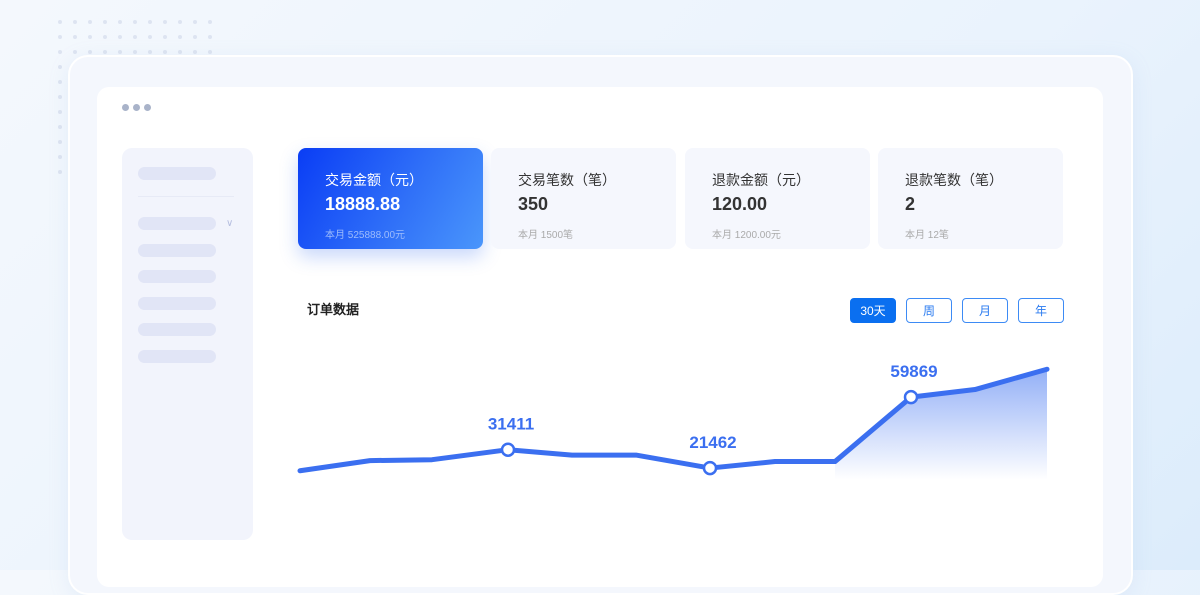 The height and width of the screenshot is (595, 1200). I want to click on order-line-chart: 31411 21462 59869, so click(673, 421).